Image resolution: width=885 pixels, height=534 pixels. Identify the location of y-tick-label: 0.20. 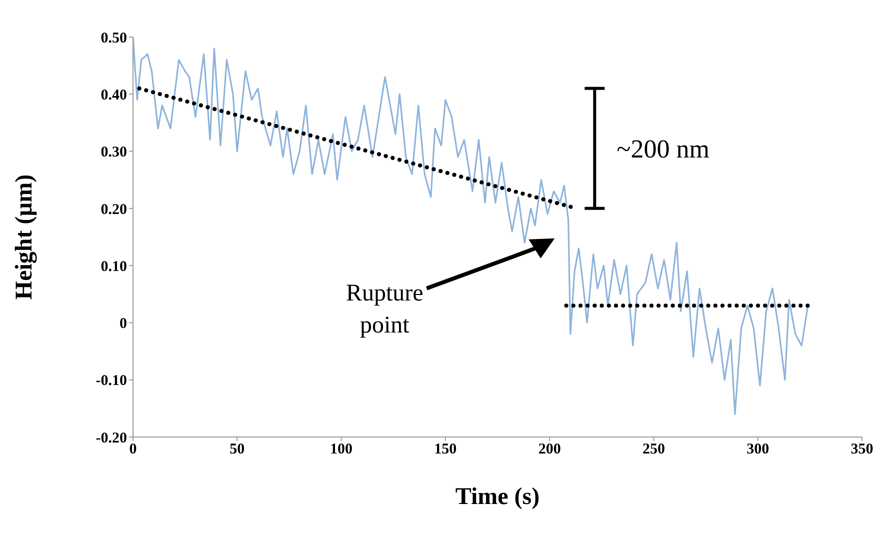
(113, 210).